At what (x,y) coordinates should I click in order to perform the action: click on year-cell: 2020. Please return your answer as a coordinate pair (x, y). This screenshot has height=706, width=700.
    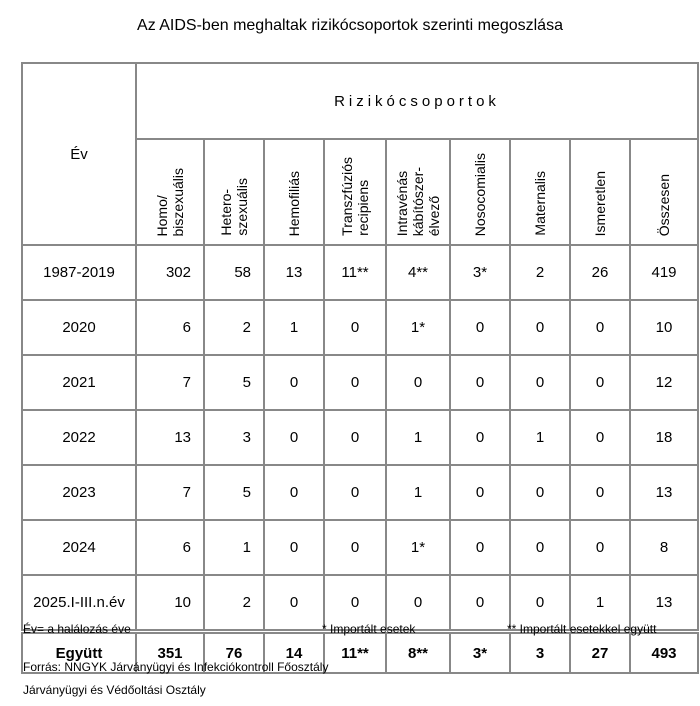
    Looking at the image, I should click on (79, 327).